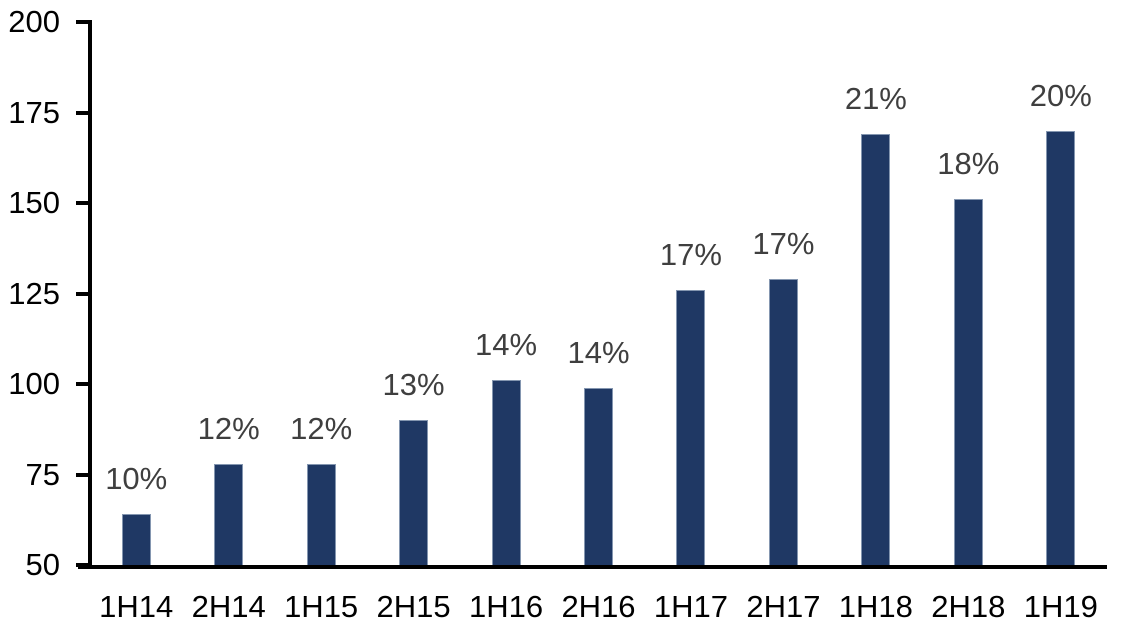  Describe the element at coordinates (34, 202) in the screenshot. I see `y-tick-label: 150` at that location.